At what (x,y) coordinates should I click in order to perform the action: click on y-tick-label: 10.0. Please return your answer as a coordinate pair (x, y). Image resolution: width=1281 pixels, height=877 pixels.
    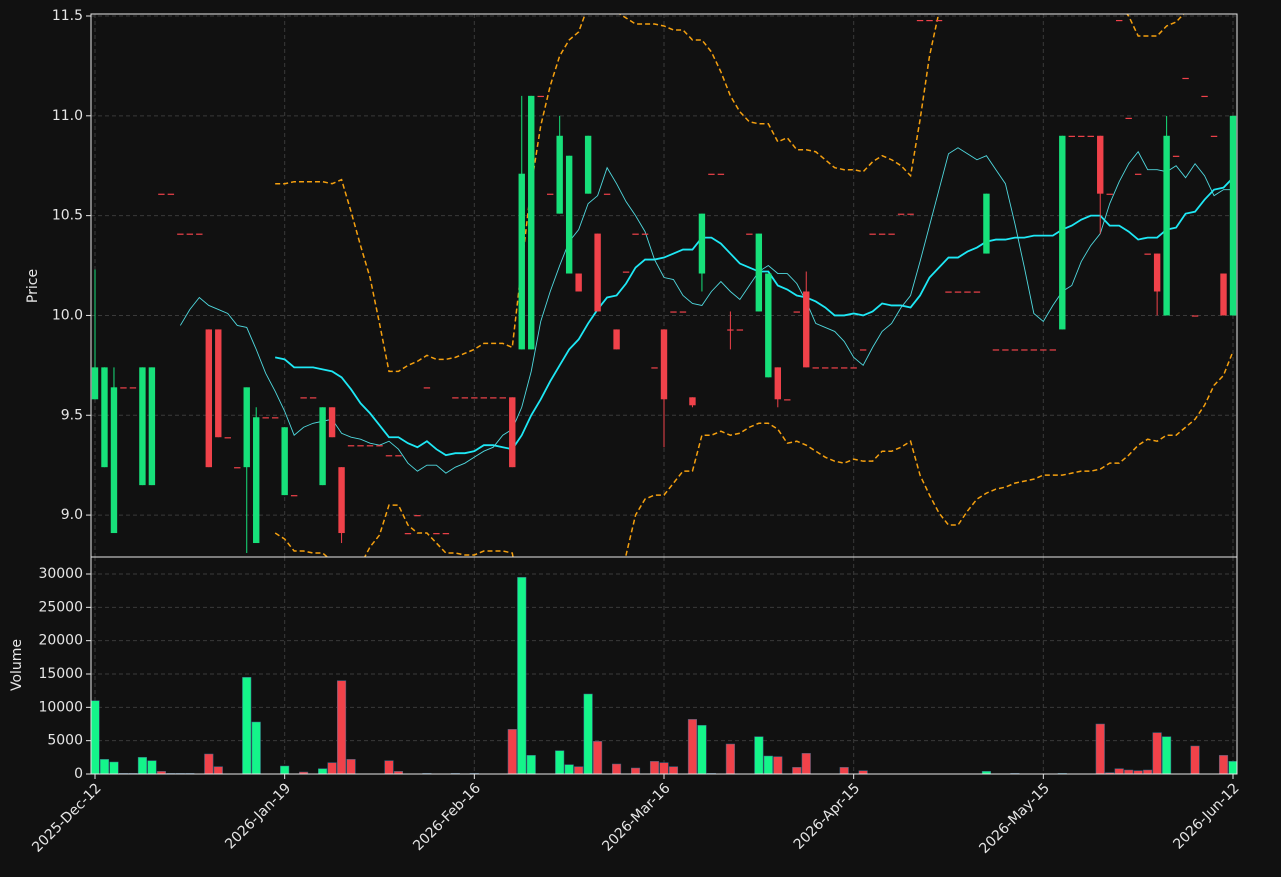
    Looking at the image, I should click on (67, 315).